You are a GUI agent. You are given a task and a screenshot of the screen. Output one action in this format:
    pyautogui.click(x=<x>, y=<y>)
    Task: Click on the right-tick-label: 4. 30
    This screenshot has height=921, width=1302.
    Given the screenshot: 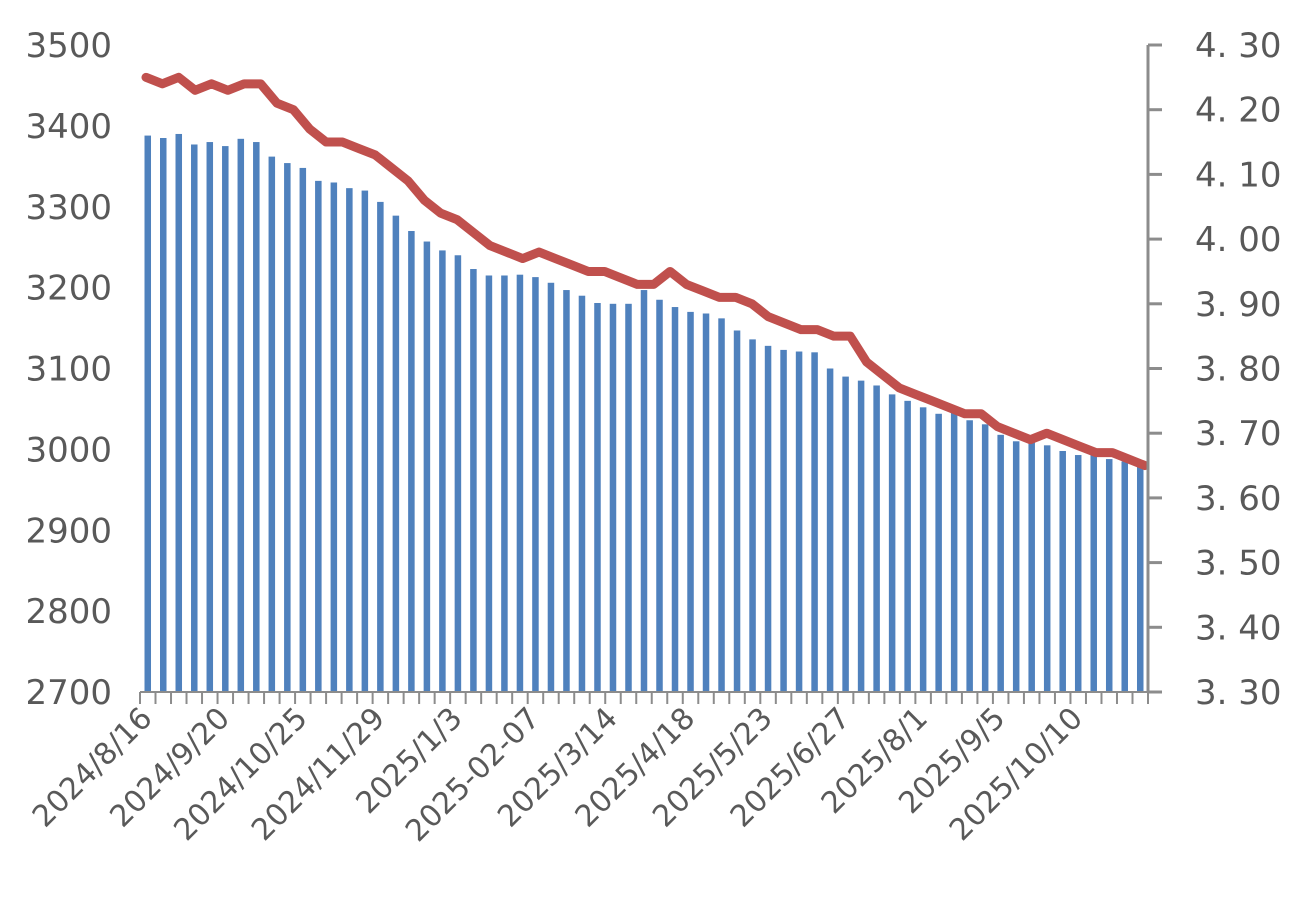 What is the action you would take?
    pyautogui.click(x=1238, y=46)
    